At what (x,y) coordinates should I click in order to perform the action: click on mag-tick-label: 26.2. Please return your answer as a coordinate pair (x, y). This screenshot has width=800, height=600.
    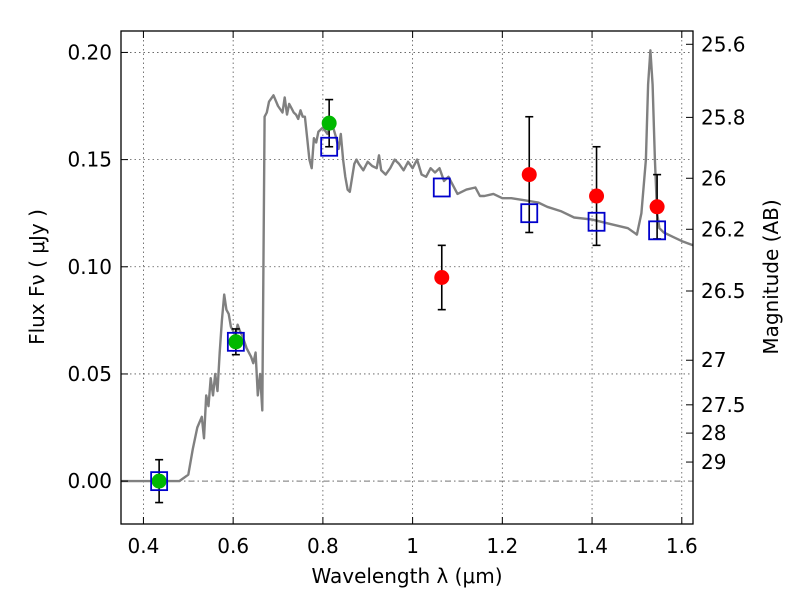
    Looking at the image, I should click on (723, 229).